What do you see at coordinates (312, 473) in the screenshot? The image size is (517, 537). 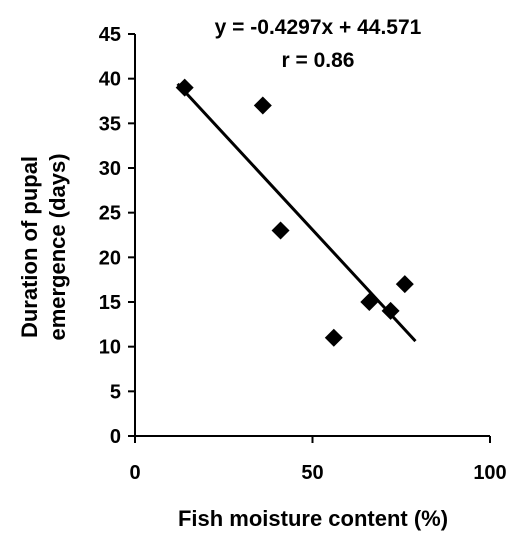 I see `x-tick-label-50: 50` at bounding box center [312, 473].